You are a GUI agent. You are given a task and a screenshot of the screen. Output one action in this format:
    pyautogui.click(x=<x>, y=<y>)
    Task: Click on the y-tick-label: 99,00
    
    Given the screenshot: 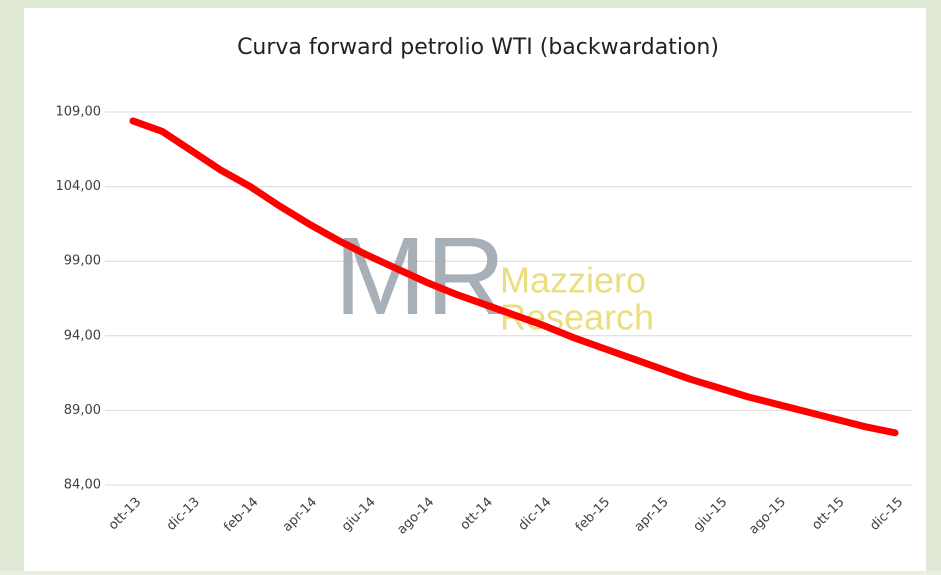 What is the action you would take?
    pyautogui.click(x=82, y=261)
    